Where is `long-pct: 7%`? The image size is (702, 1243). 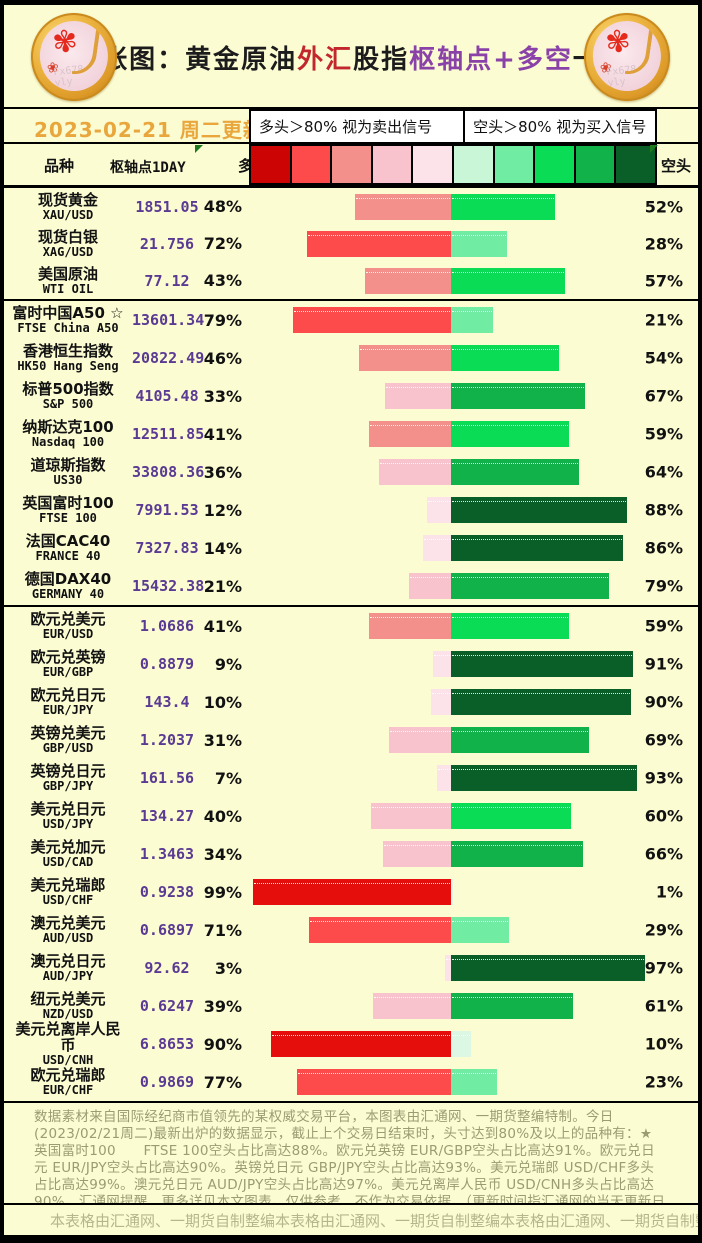
long-pct: 7% is located at coordinates (228, 778).